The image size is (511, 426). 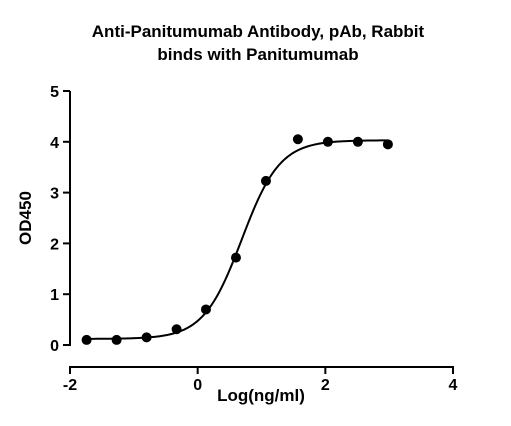 What do you see at coordinates (453, 385) in the screenshot?
I see `x-tick-label: 4` at bounding box center [453, 385].